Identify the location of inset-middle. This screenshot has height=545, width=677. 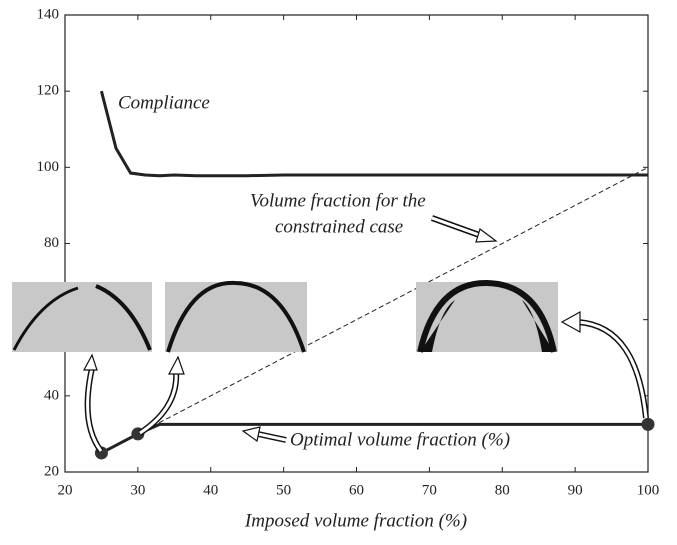
(236, 316).